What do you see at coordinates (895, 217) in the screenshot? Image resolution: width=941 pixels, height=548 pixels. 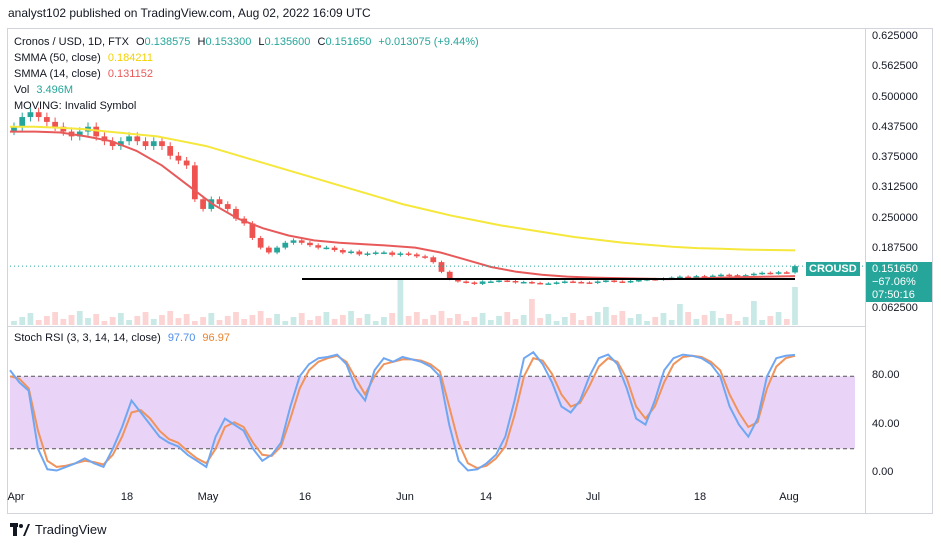 I see `price-tick: 0.250000` at bounding box center [895, 217].